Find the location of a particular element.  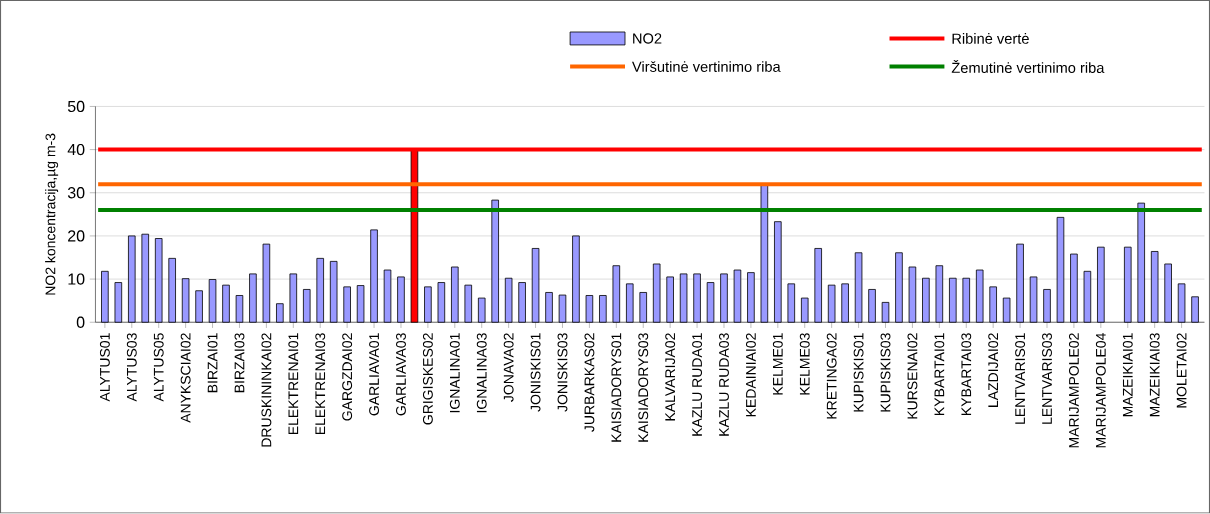

x-tick-label: MAZEIKIAI03 is located at coordinates (1154, 375).